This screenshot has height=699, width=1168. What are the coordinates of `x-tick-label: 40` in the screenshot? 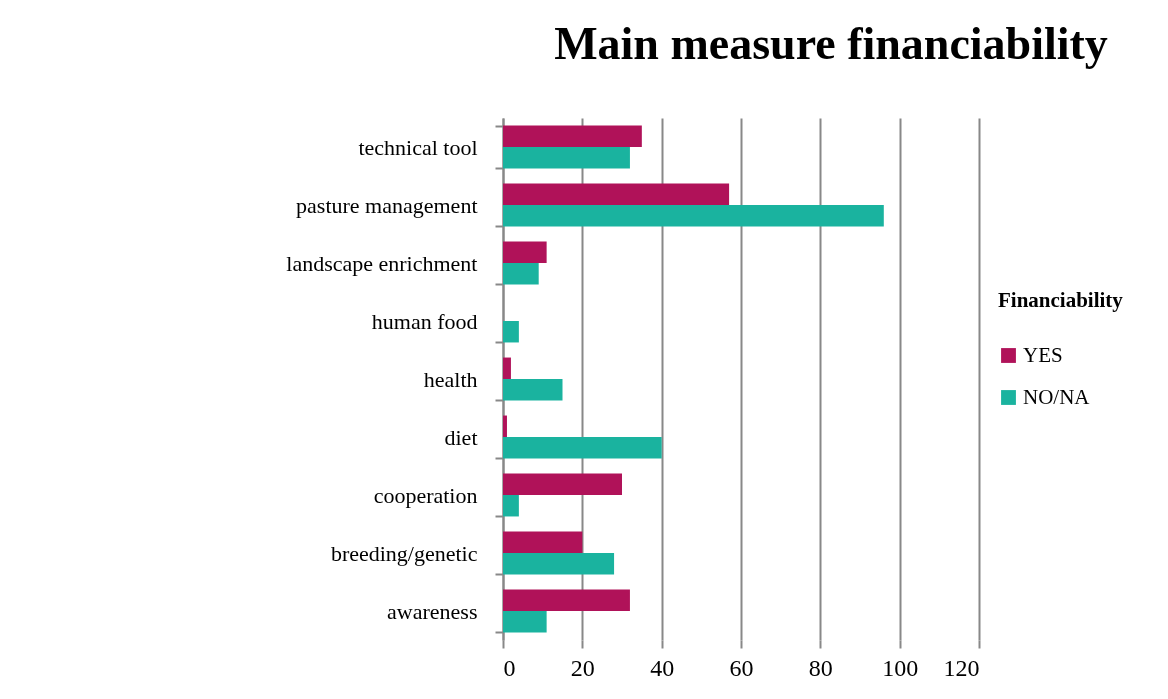 It's located at (662, 667).